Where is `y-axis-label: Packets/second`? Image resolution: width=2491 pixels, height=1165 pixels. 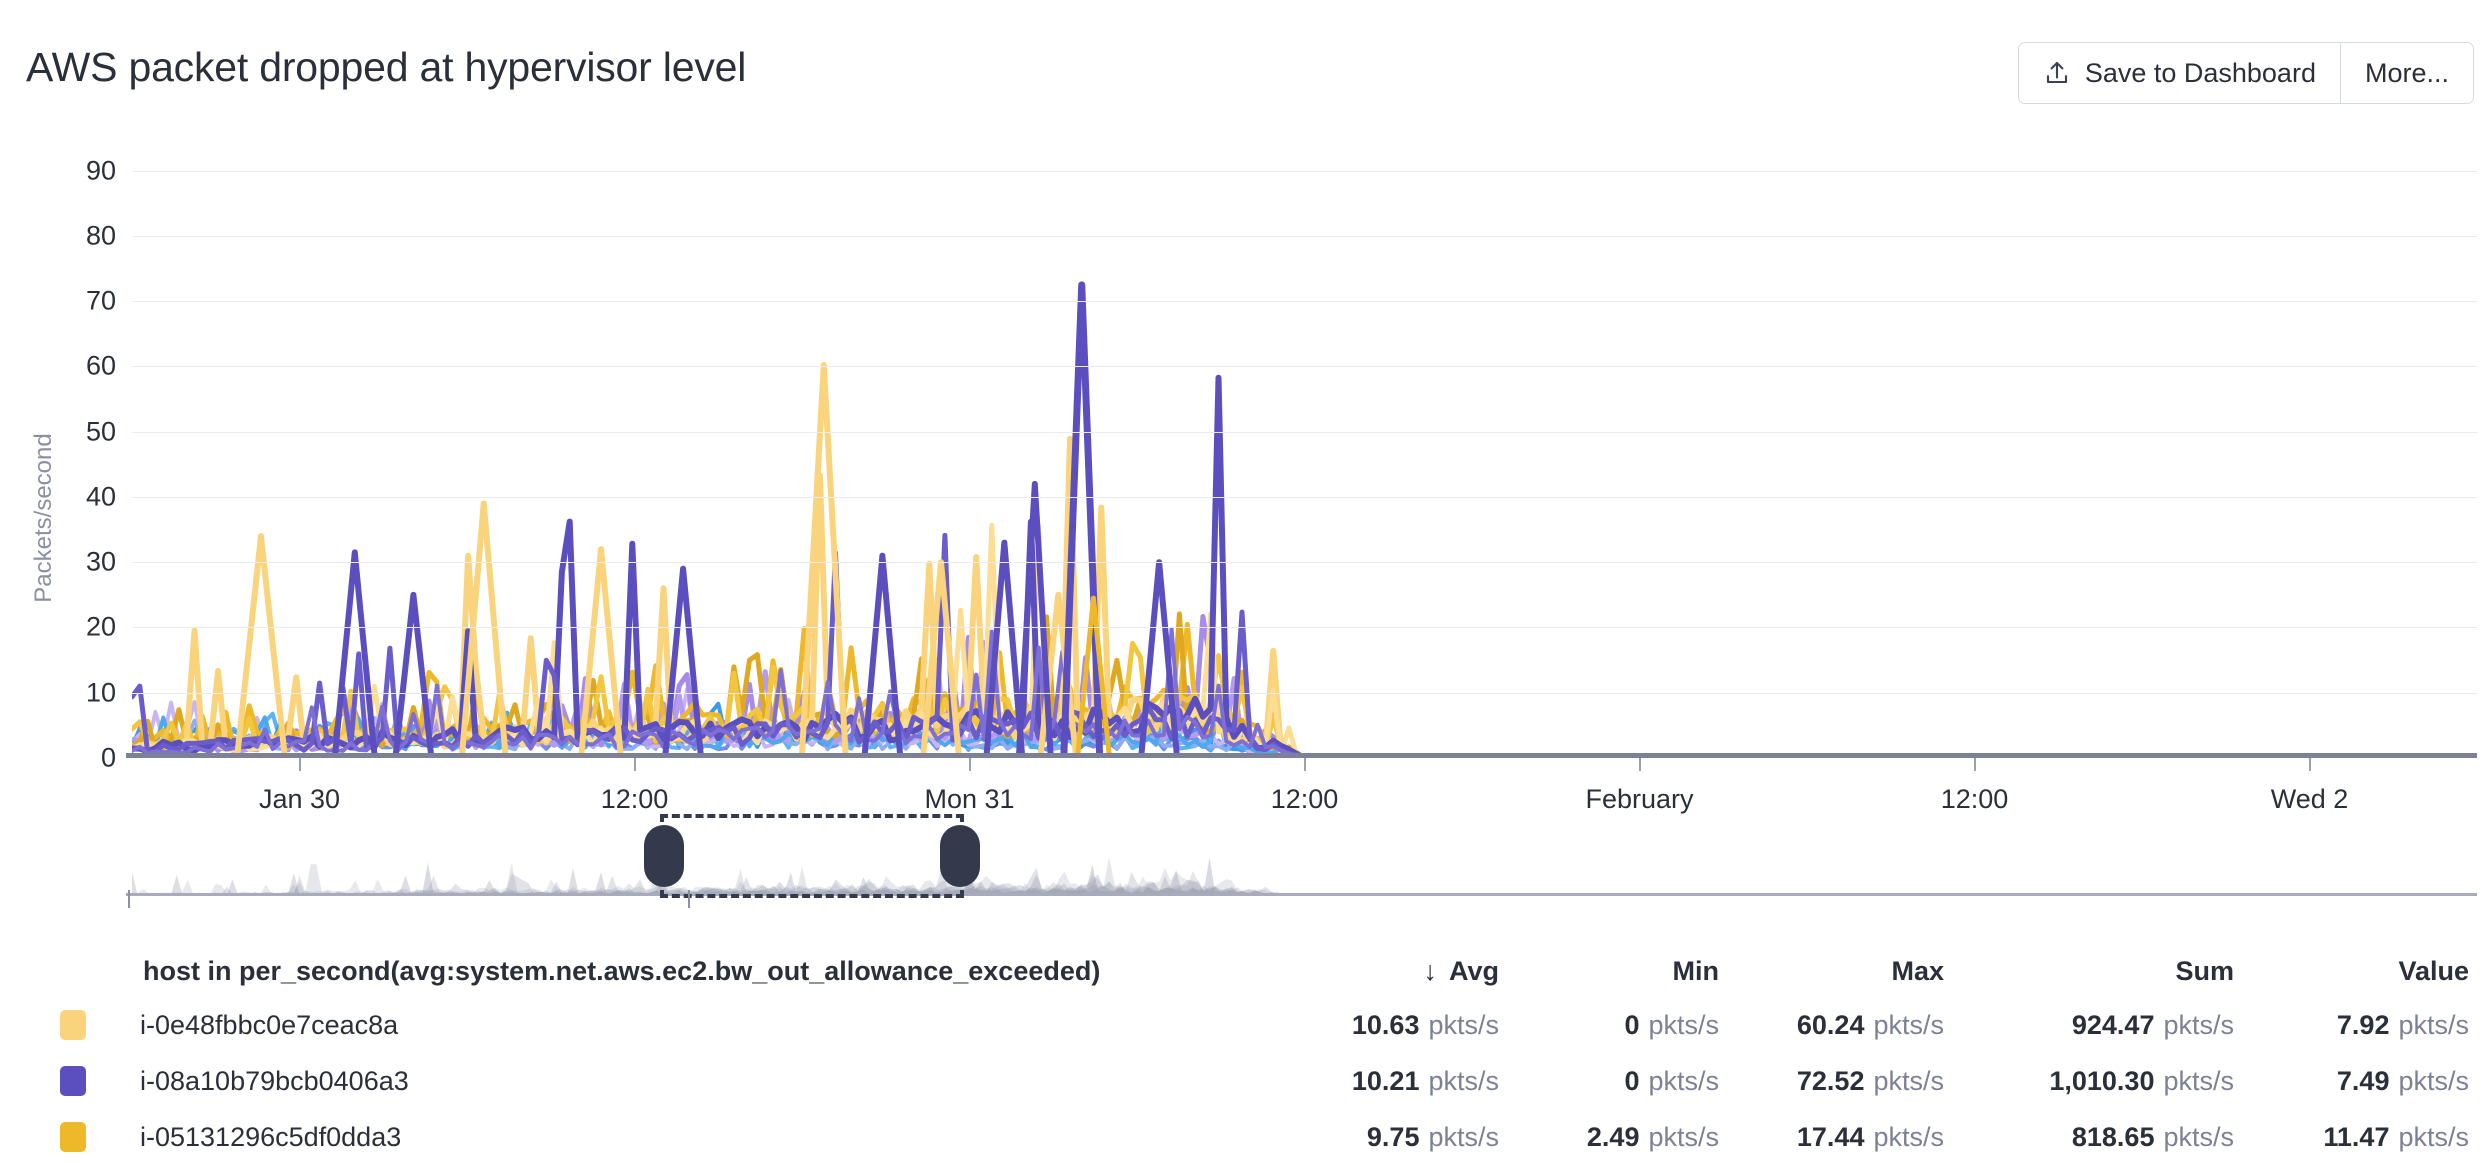 y-axis-label: Packets/second is located at coordinates (43, 518).